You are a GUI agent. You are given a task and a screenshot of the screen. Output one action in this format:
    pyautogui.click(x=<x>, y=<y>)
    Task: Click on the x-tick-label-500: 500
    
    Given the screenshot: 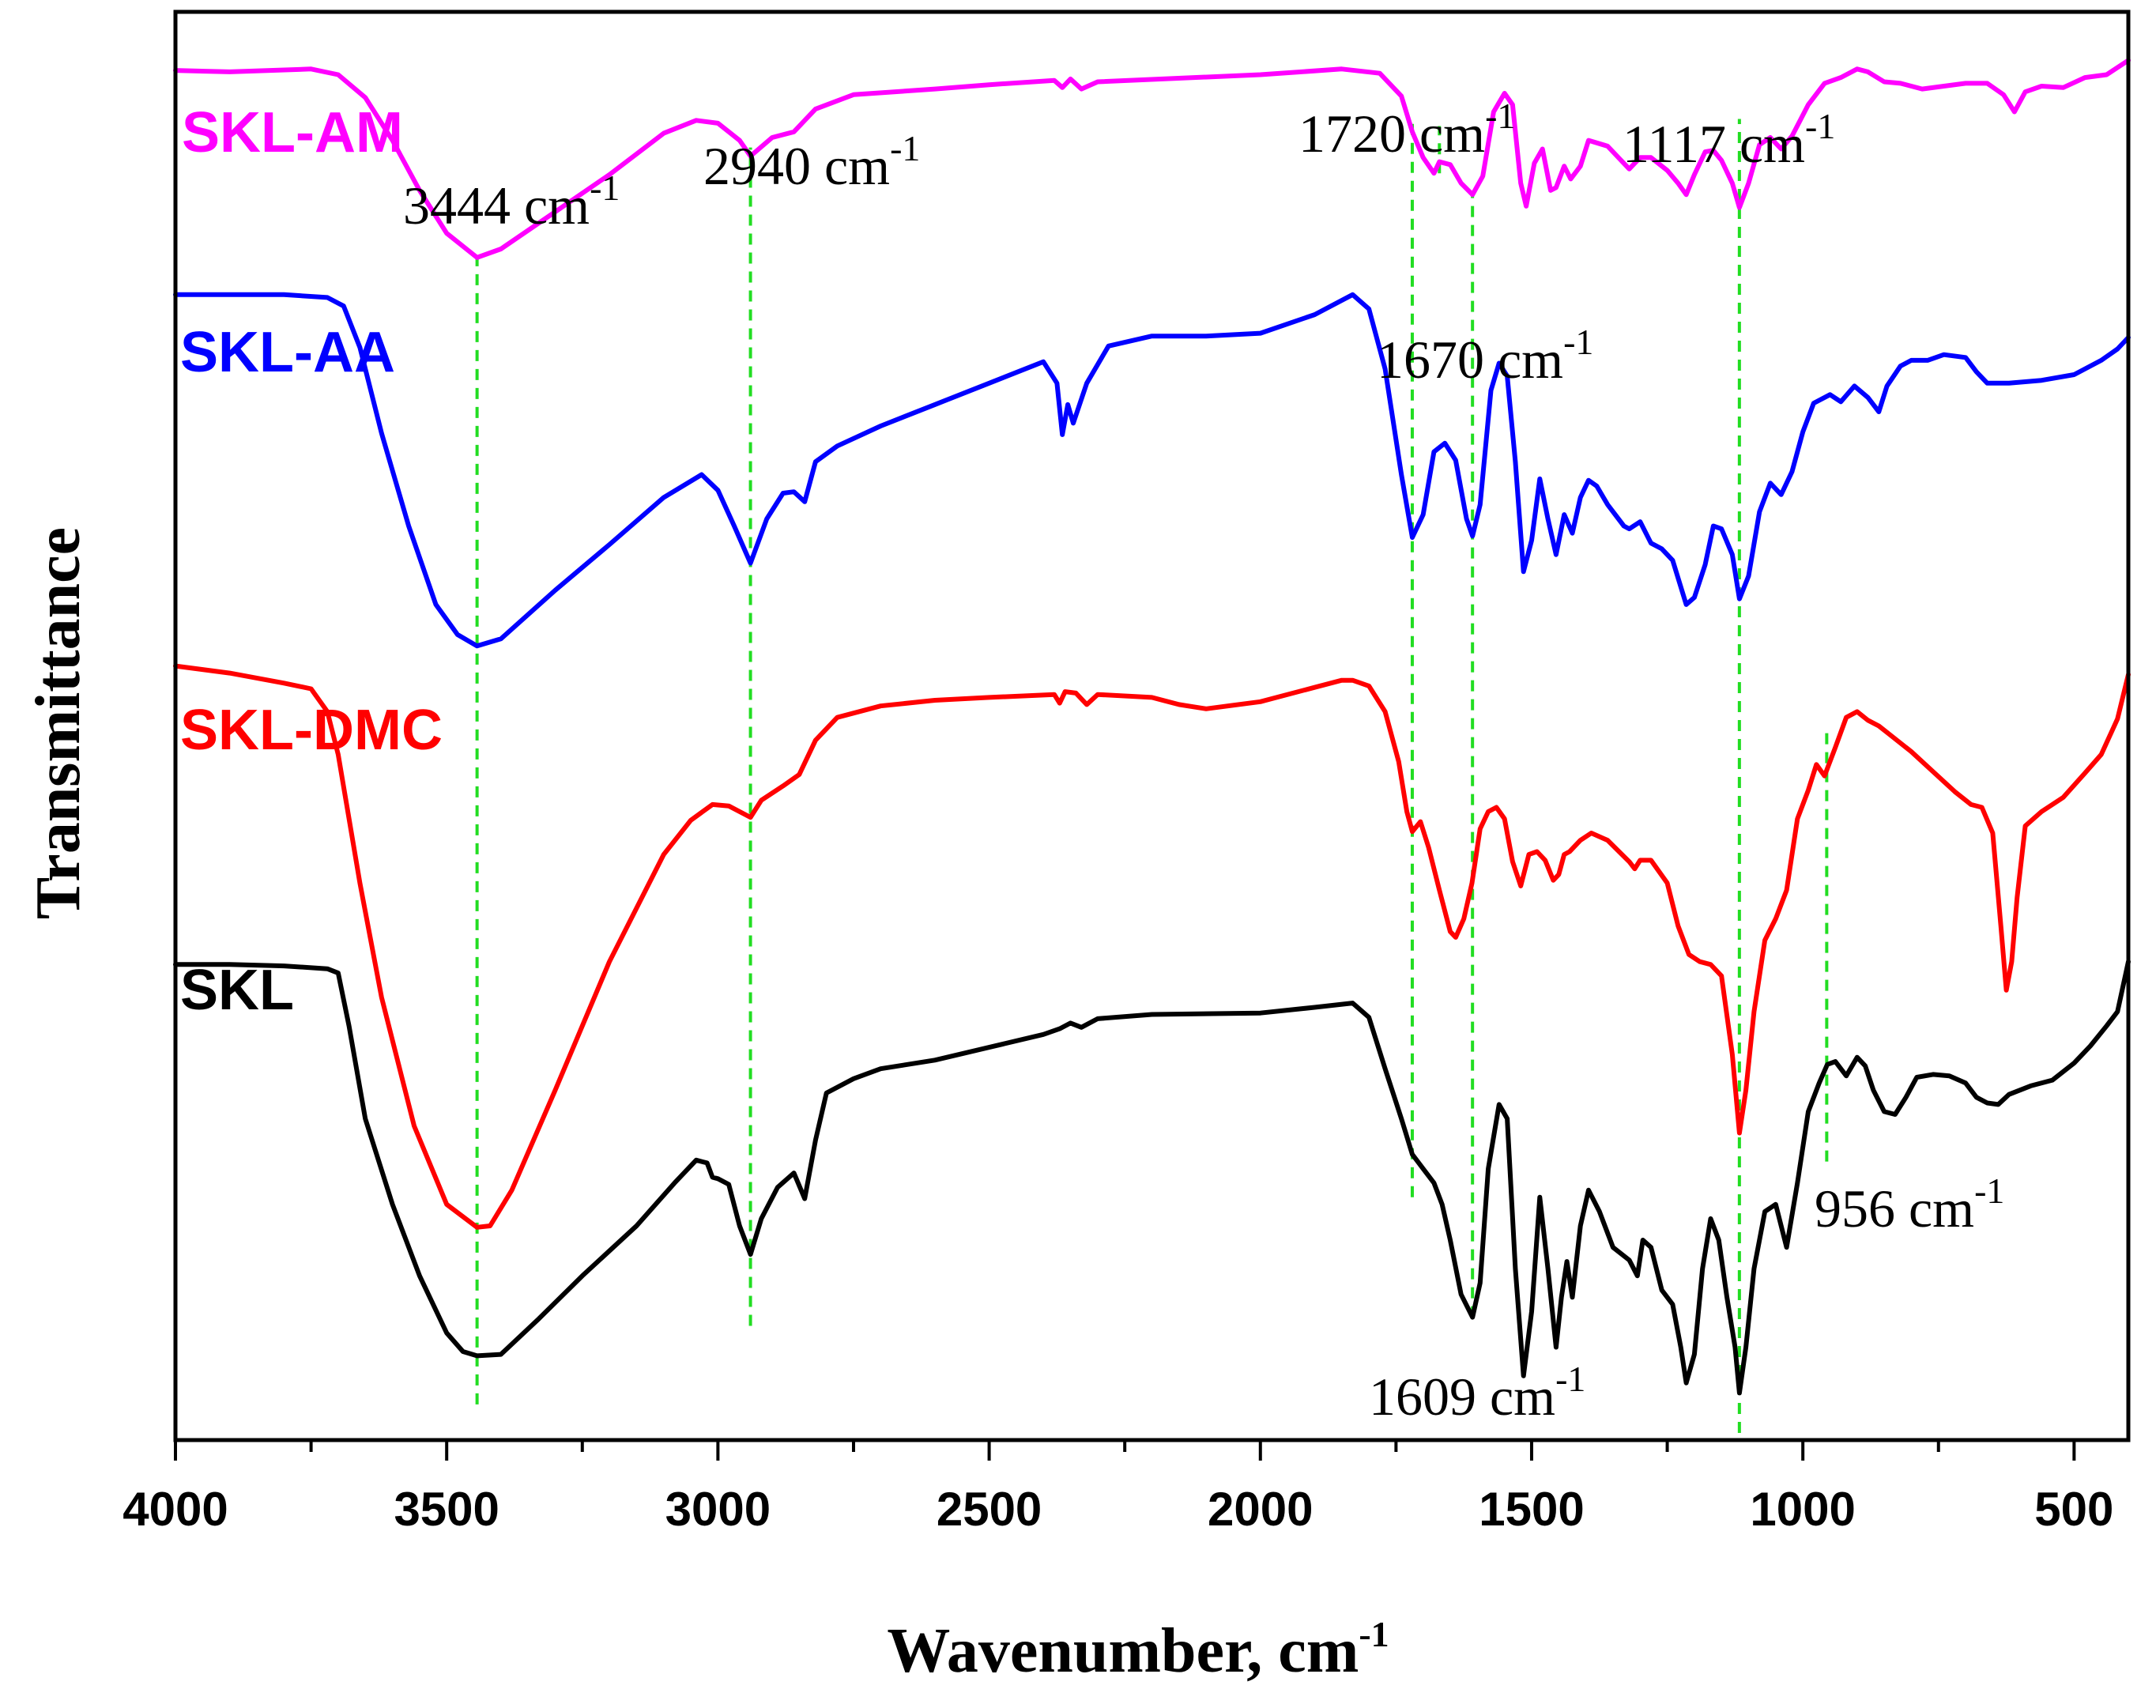 What is the action you would take?
    pyautogui.click(x=2073, y=1509)
    